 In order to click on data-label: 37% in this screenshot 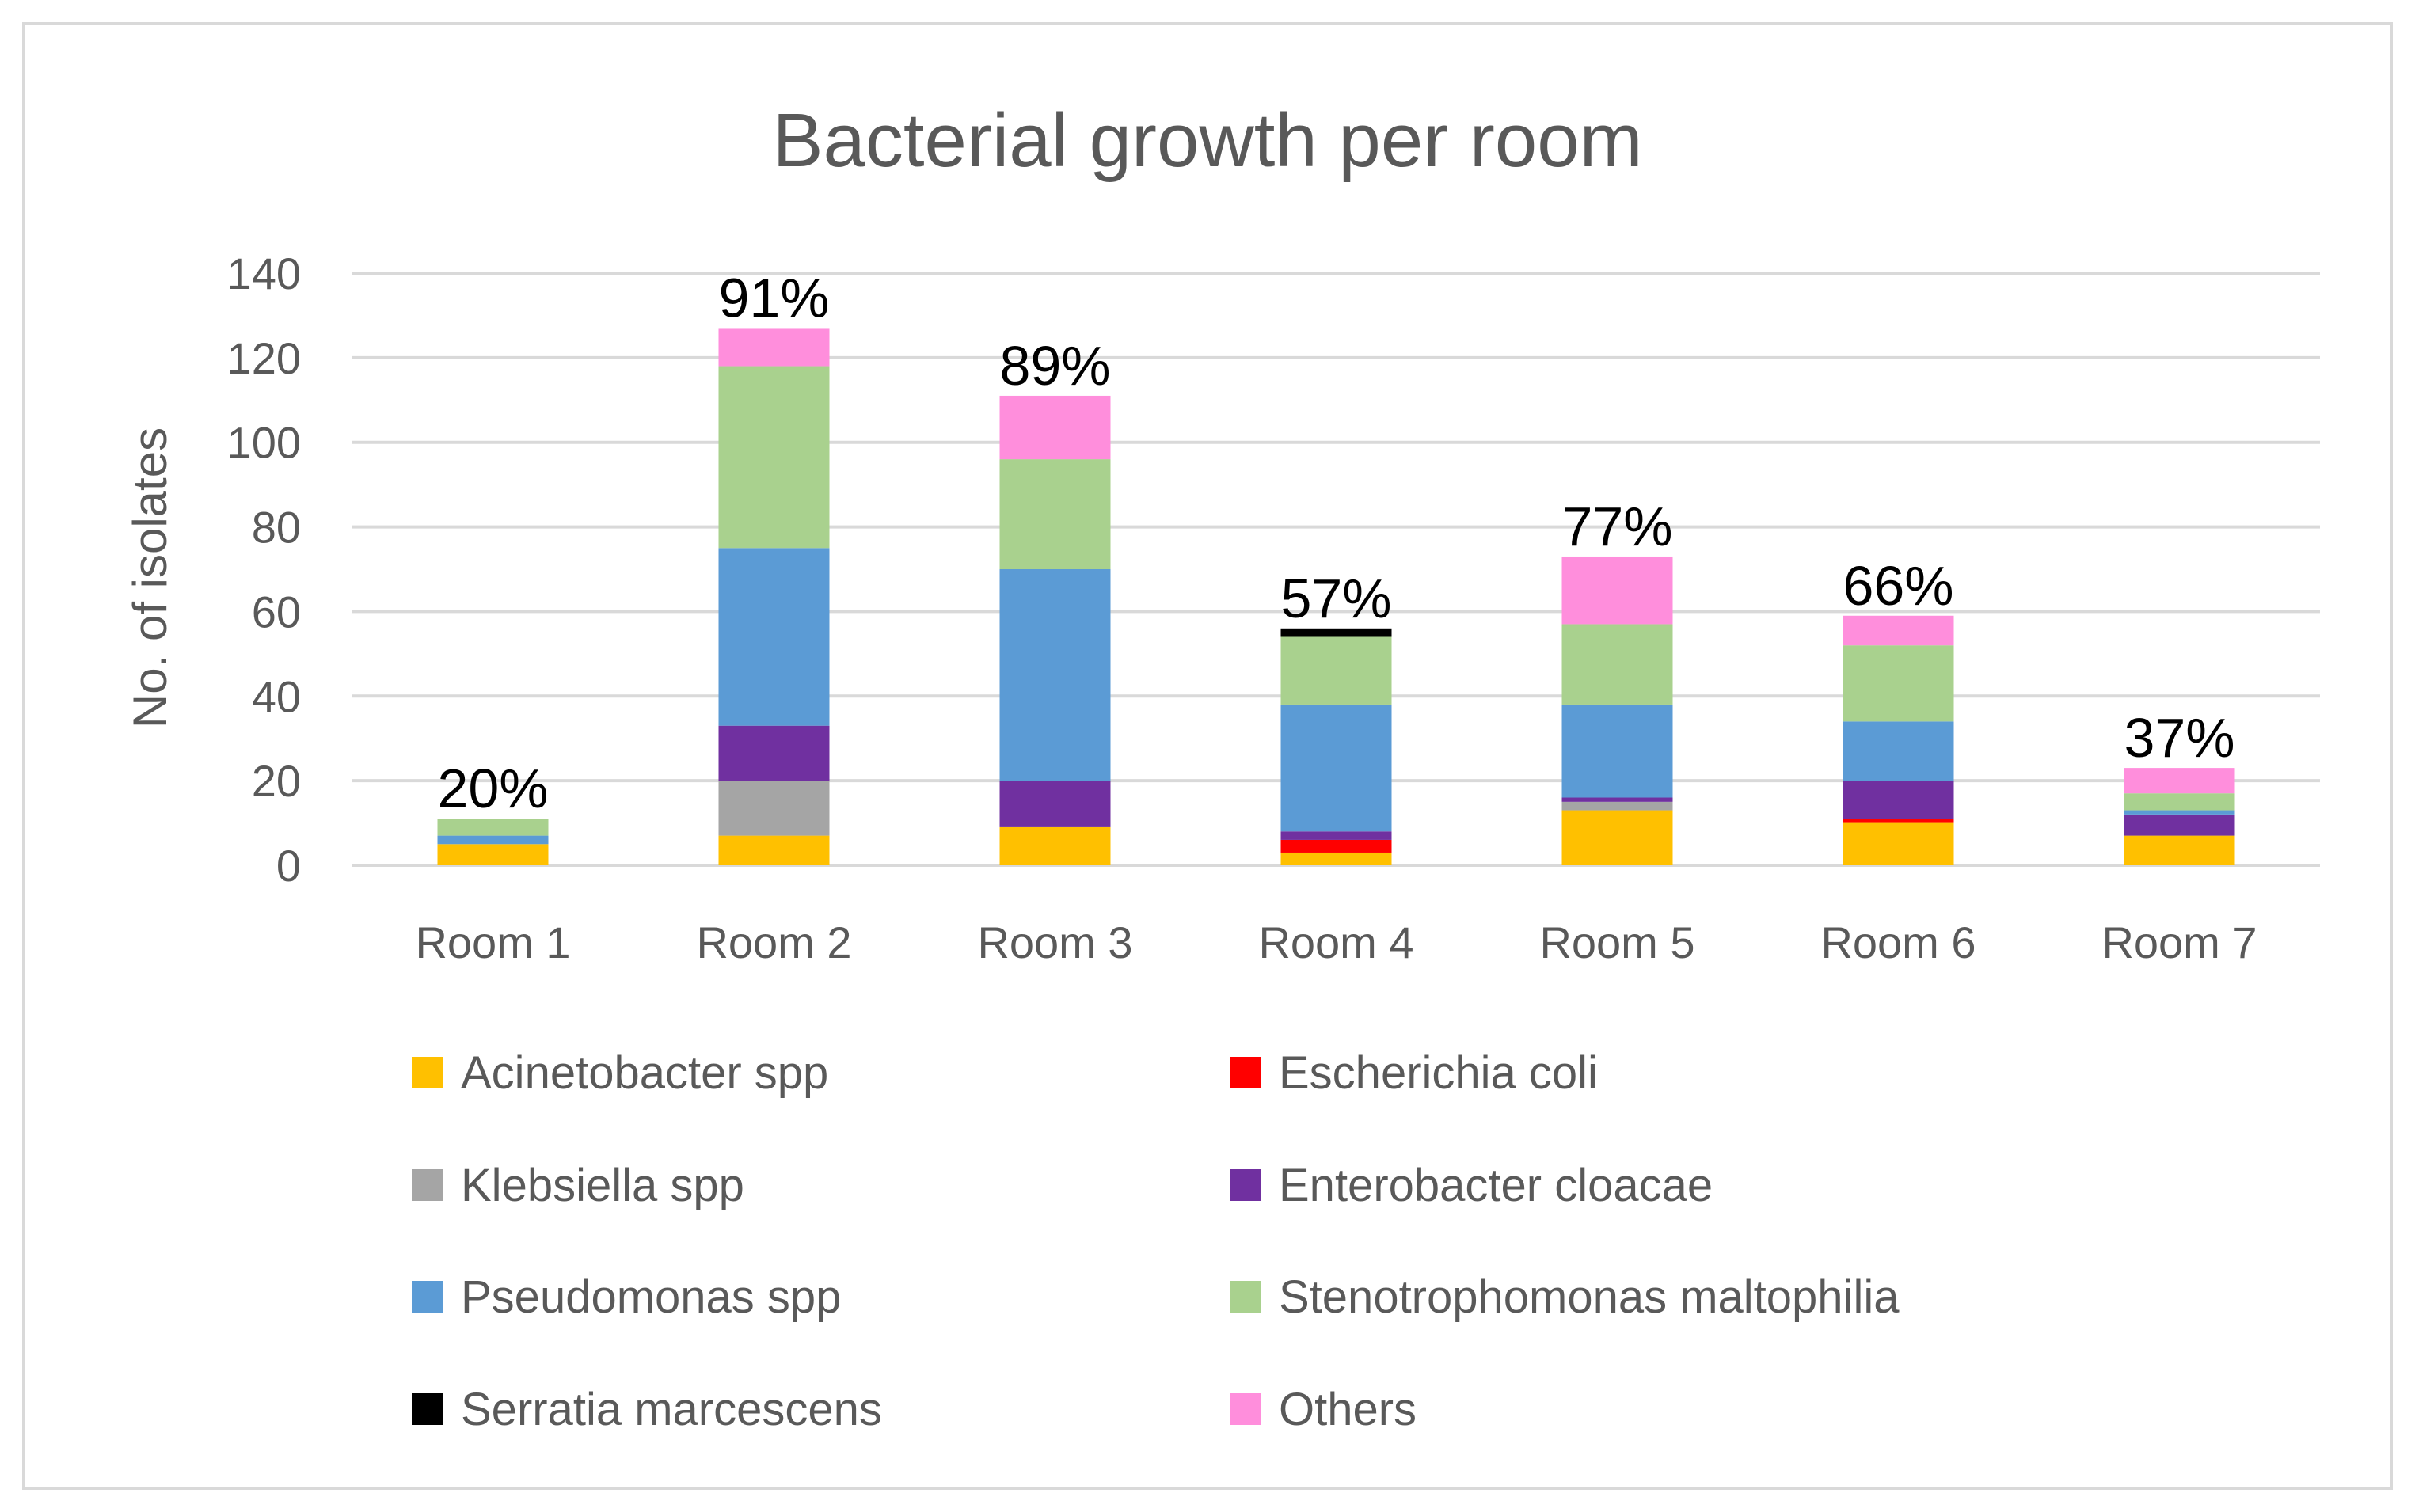, I will do `click(2179, 738)`.